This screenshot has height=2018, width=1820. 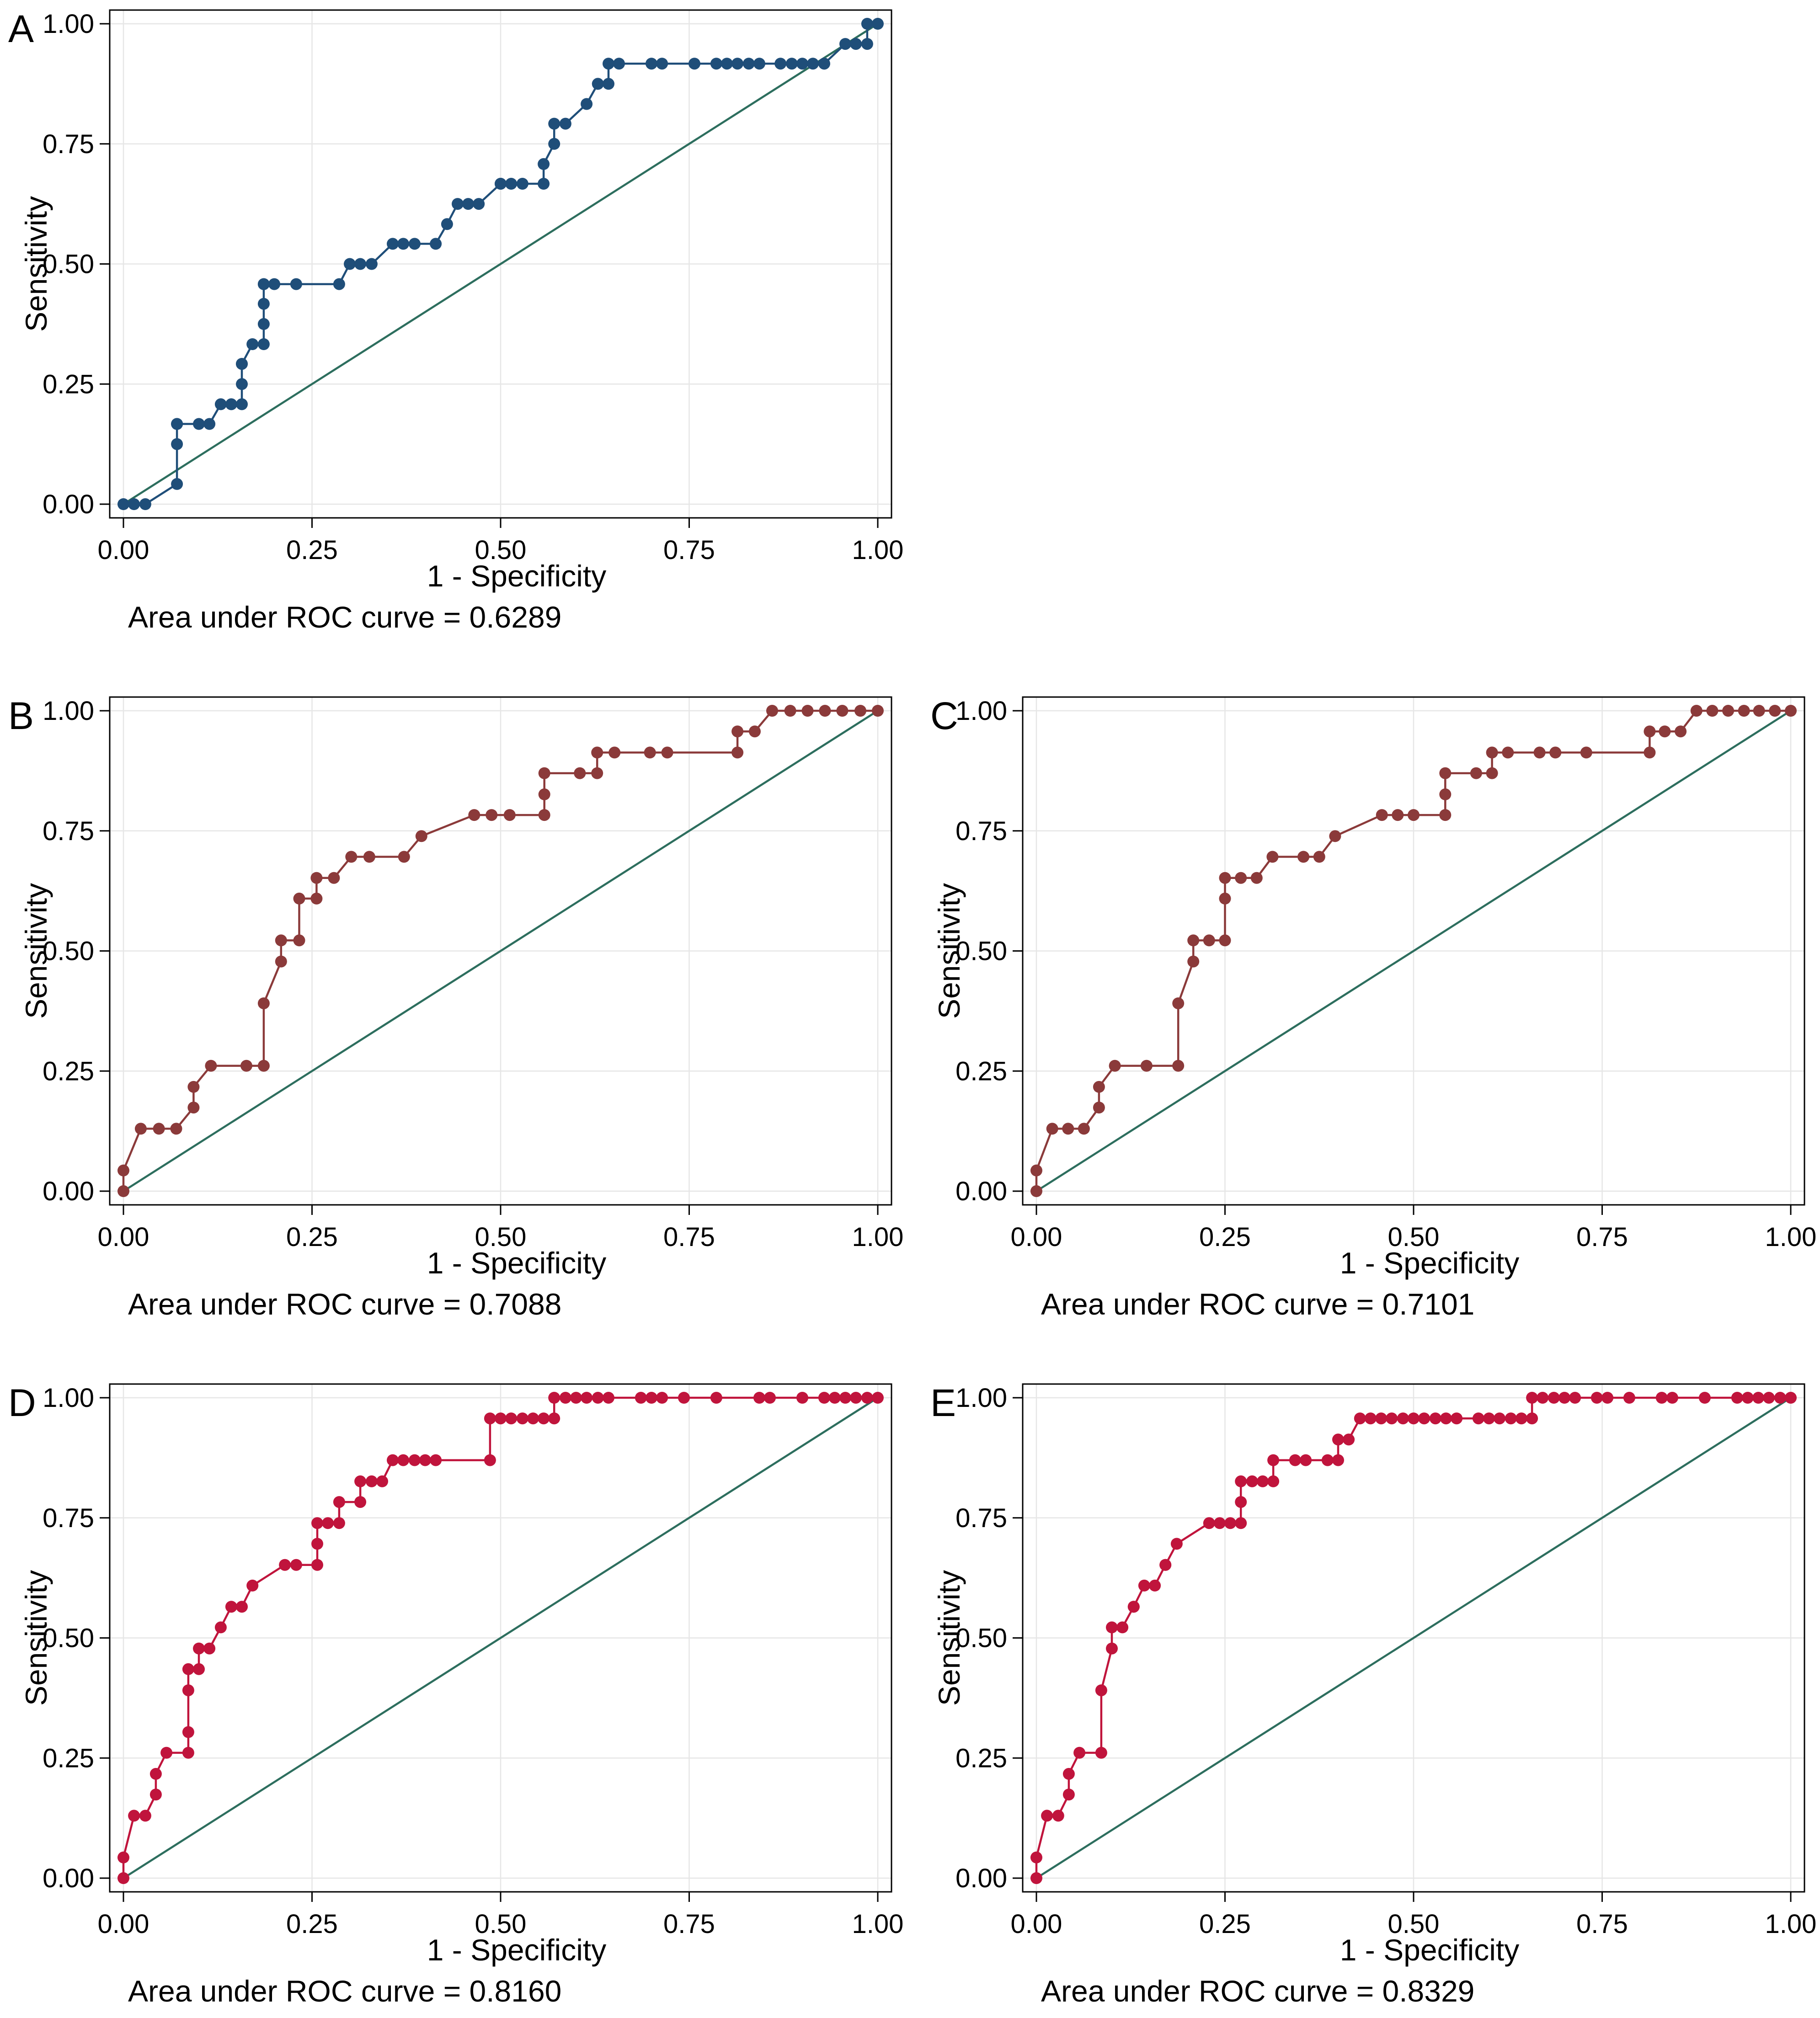 What do you see at coordinates (68, 1878) in the screenshot?
I see `y-tick-label: 0.00` at bounding box center [68, 1878].